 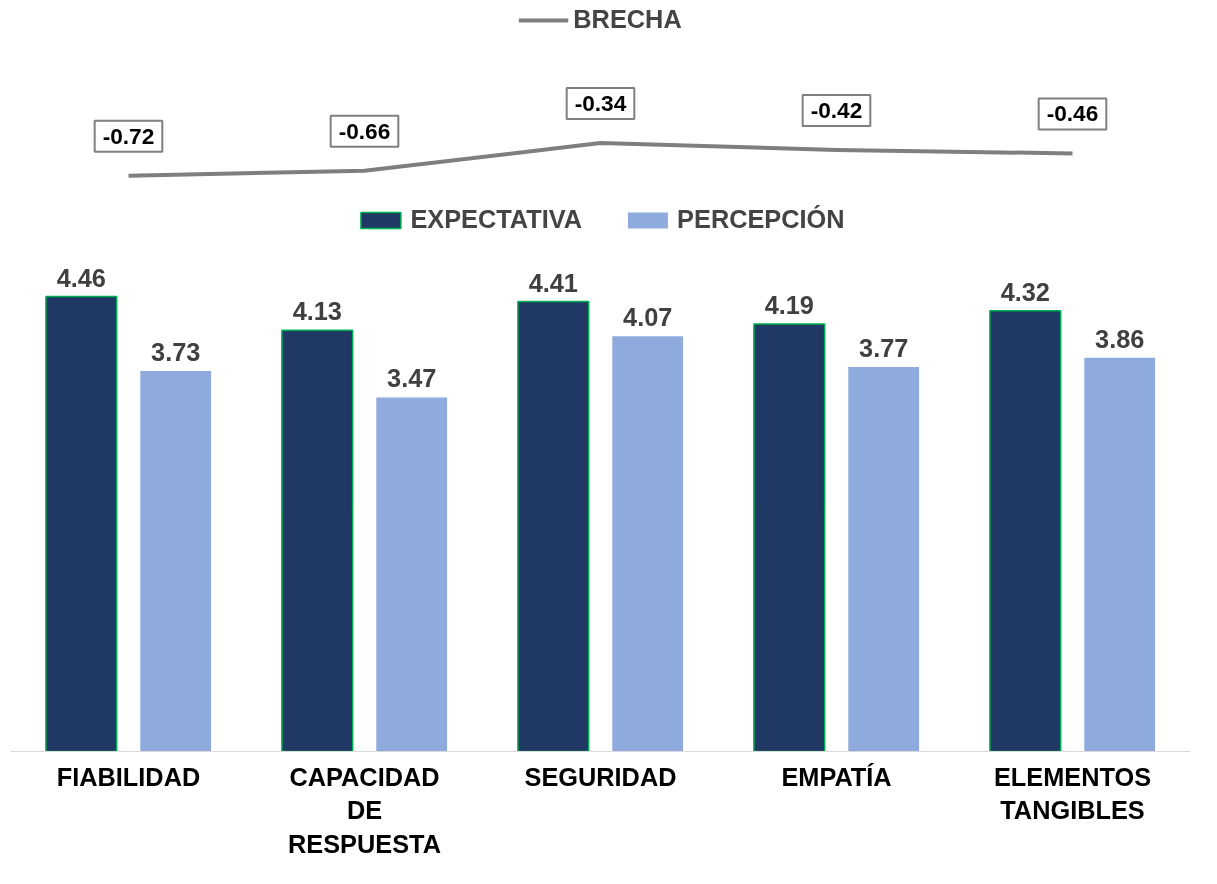 I want to click on data-label: 4.19, so click(x=789, y=305).